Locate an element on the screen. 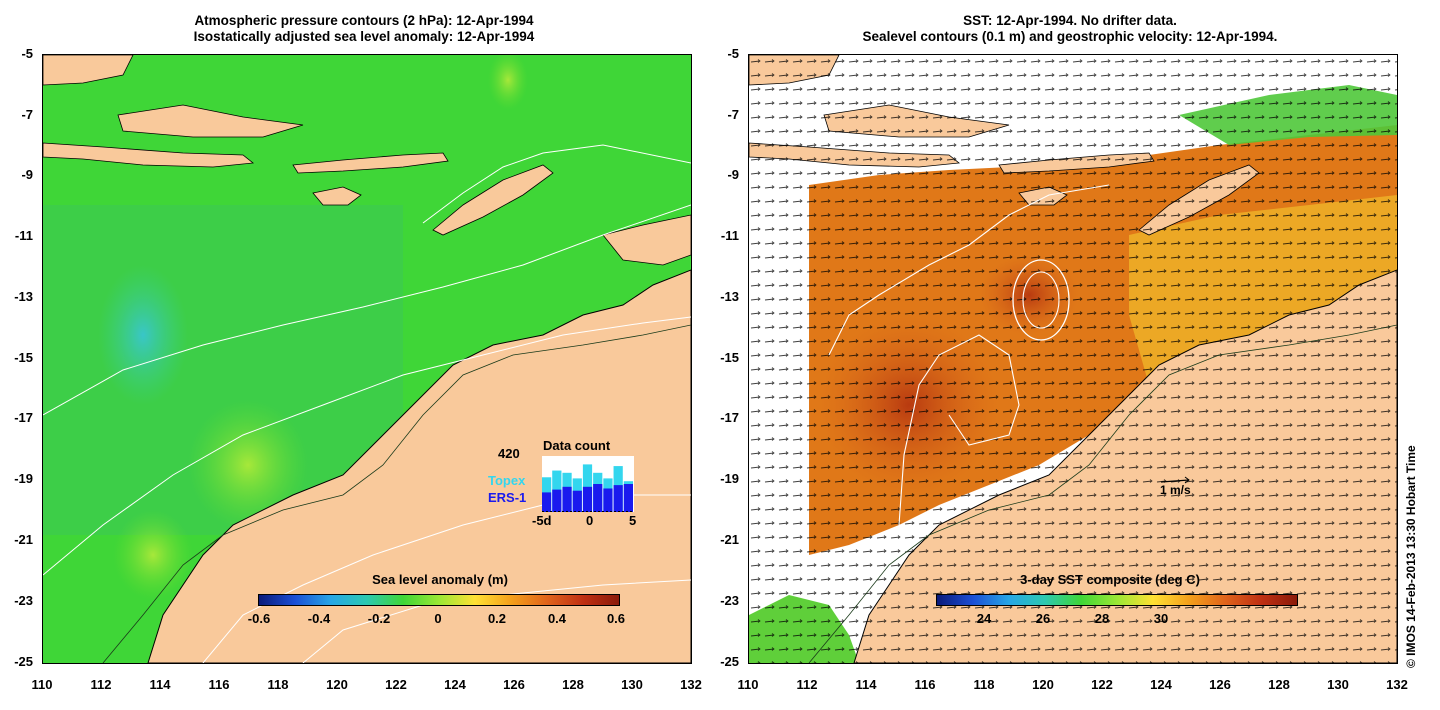 The image size is (1440, 710). right-y-tick: -25 is located at coordinates (729, 661).